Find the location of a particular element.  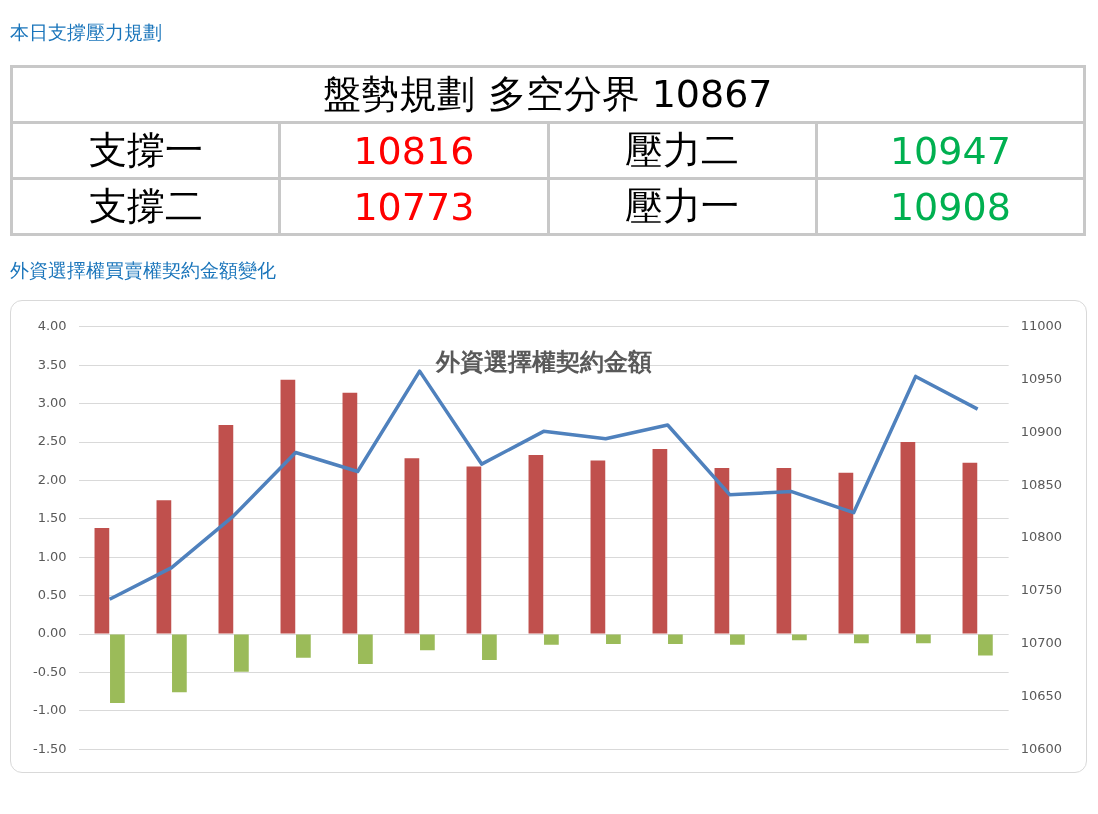

text: 10947 is located at coordinates (950, 150).